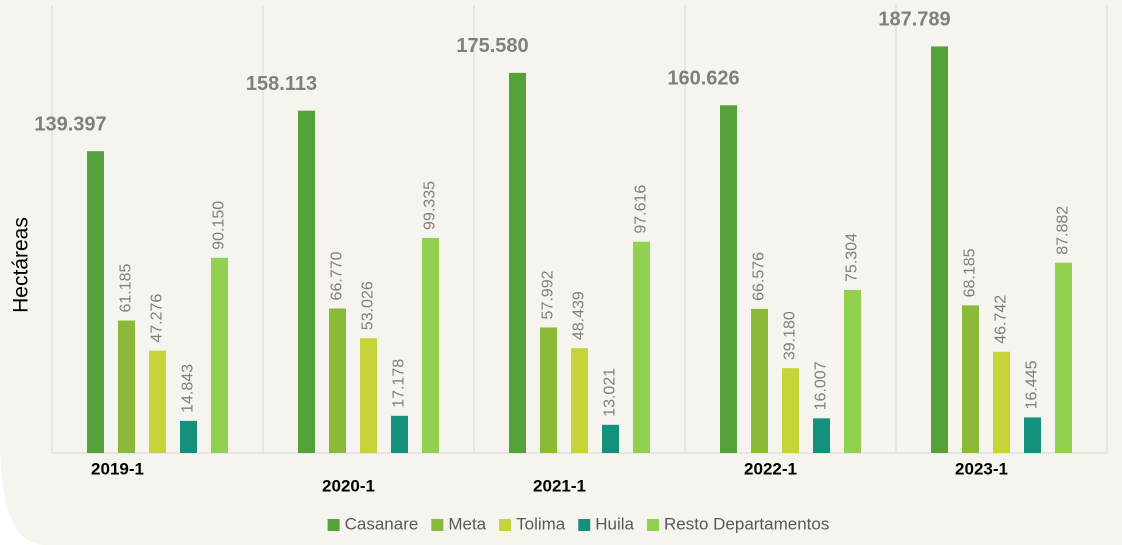 The width and height of the screenshot is (1122, 545). What do you see at coordinates (970, 272) in the screenshot?
I see `data-label: 68.185` at bounding box center [970, 272].